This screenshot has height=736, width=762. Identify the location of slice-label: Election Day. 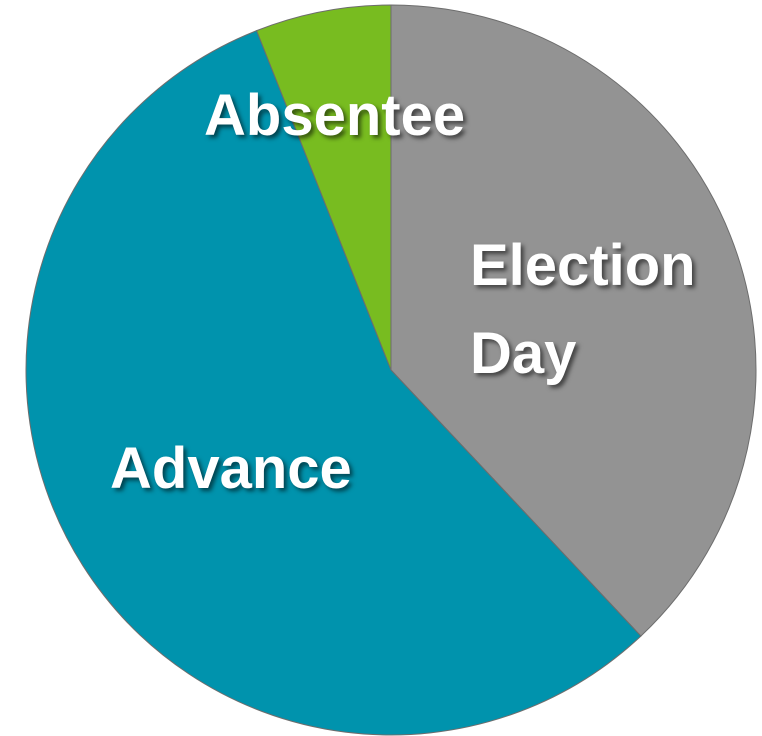
(583, 309).